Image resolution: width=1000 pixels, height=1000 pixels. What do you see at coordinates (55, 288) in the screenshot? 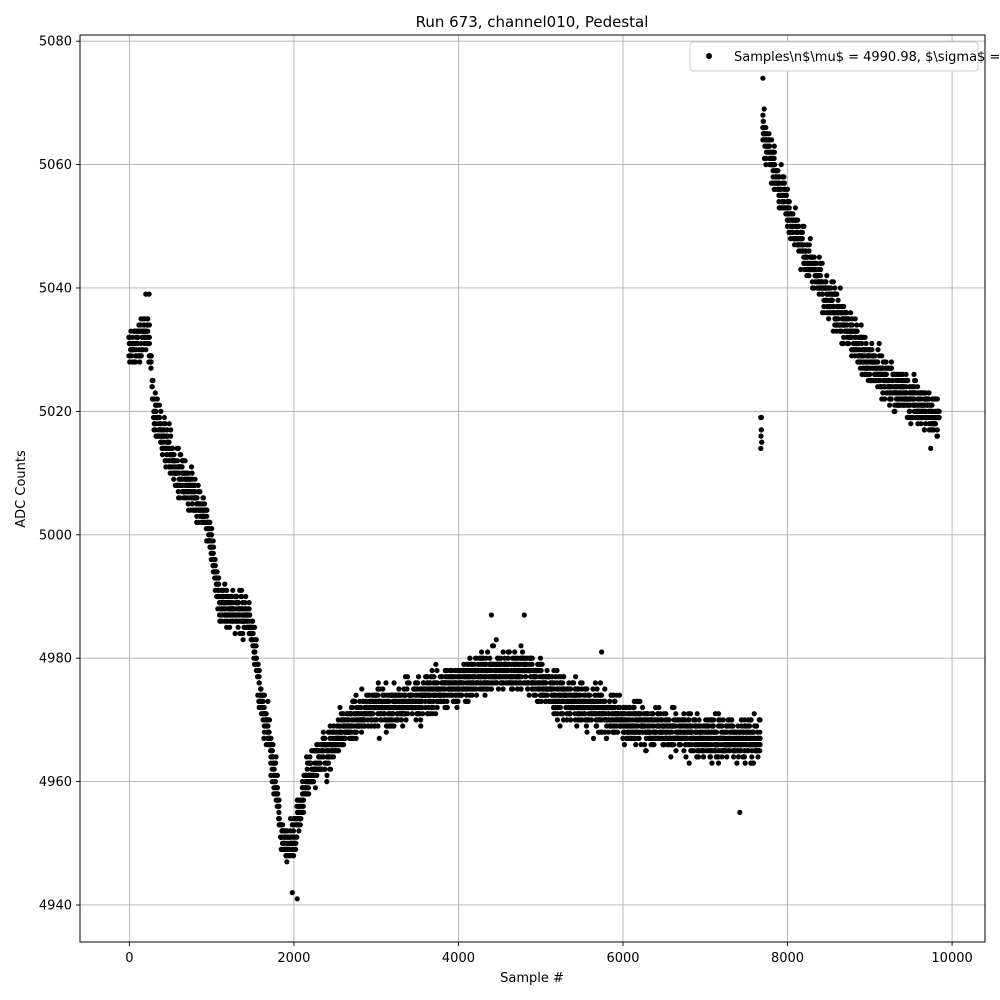
I see `y-tick-label: 5040` at bounding box center [55, 288].